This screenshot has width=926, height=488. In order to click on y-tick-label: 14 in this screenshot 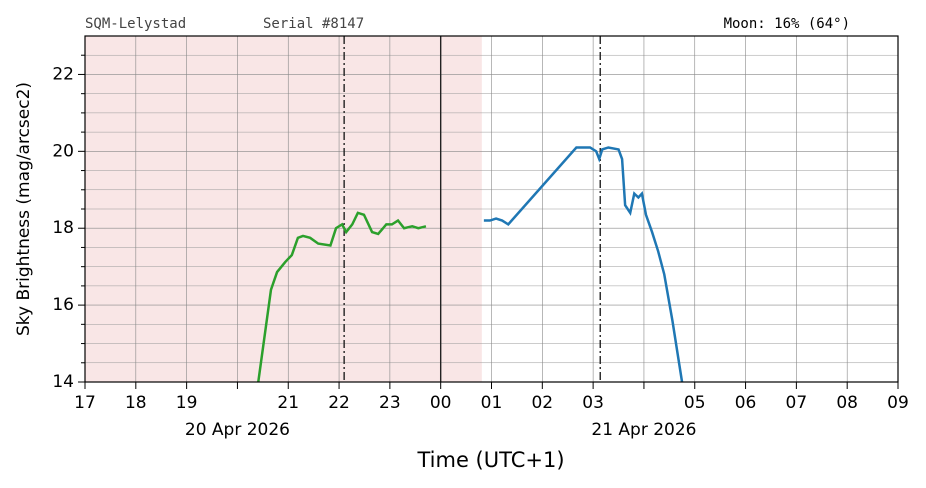, I will do `click(63, 382)`.